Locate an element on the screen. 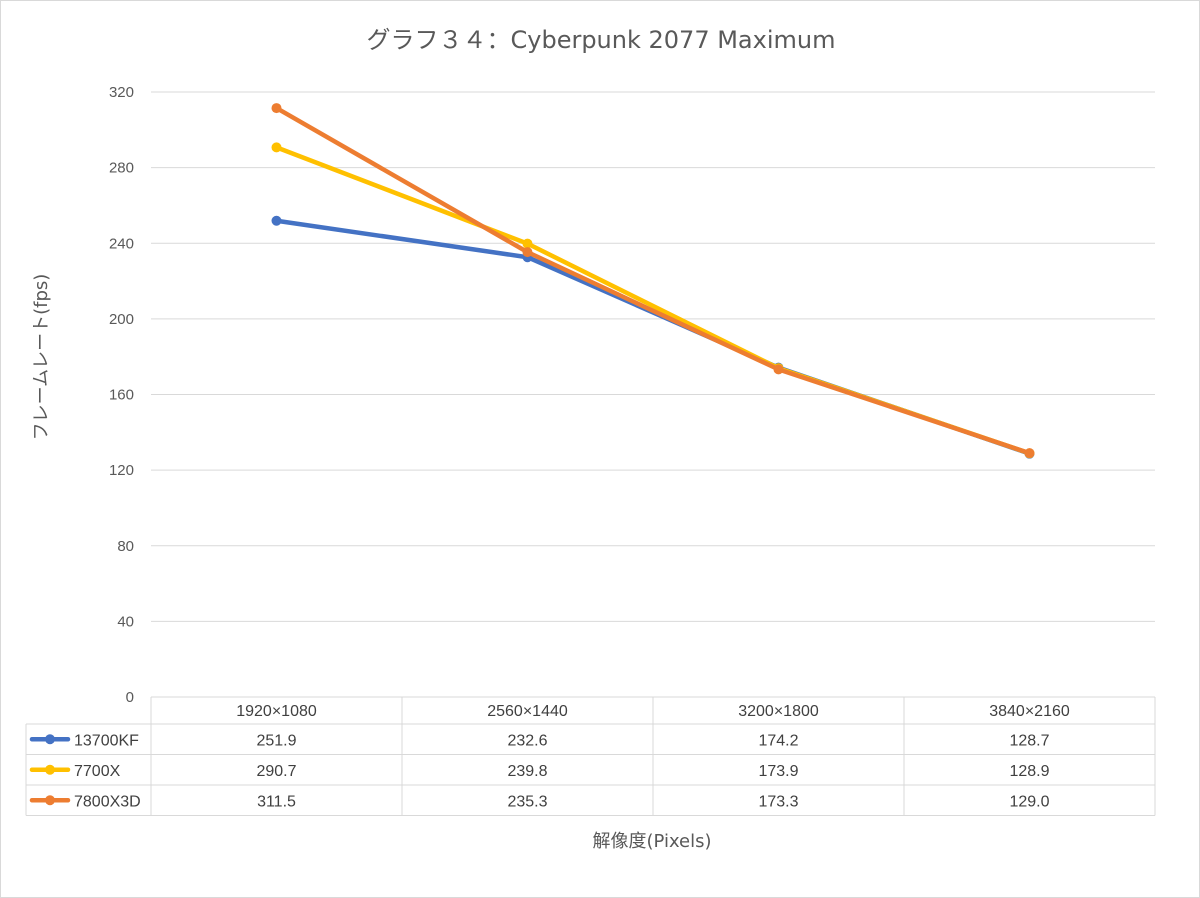  data-label: 174.2 is located at coordinates (778, 740).